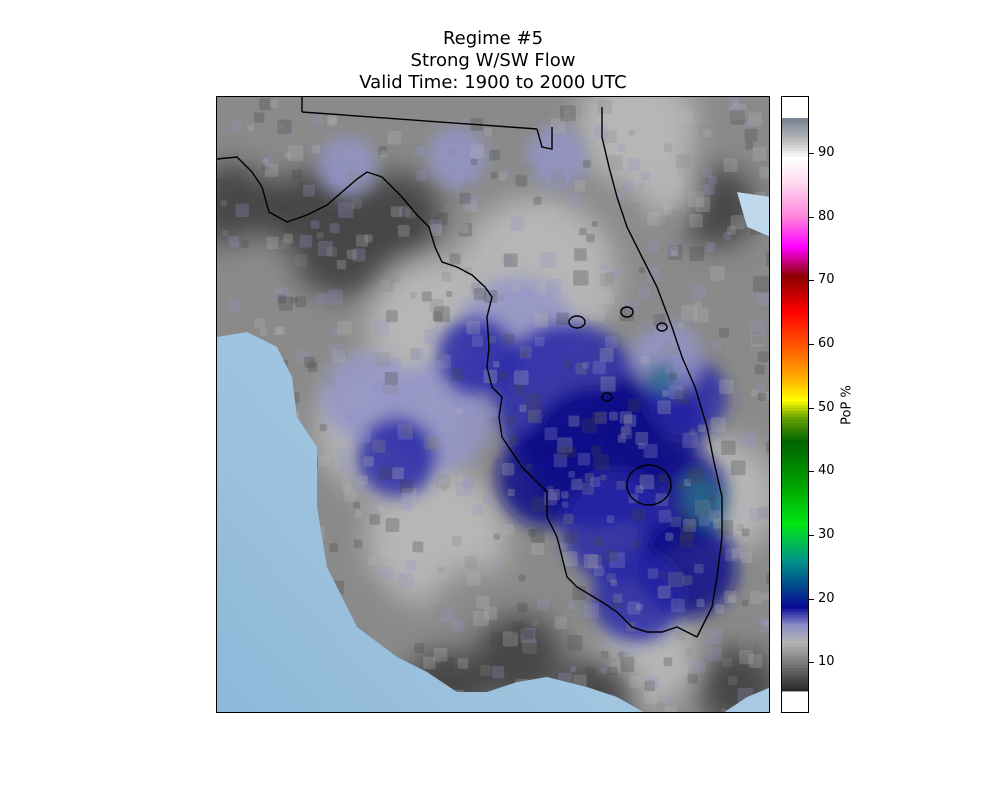  Describe the element at coordinates (826, 280) in the screenshot. I see `colorbar-tick-label: 70` at that location.